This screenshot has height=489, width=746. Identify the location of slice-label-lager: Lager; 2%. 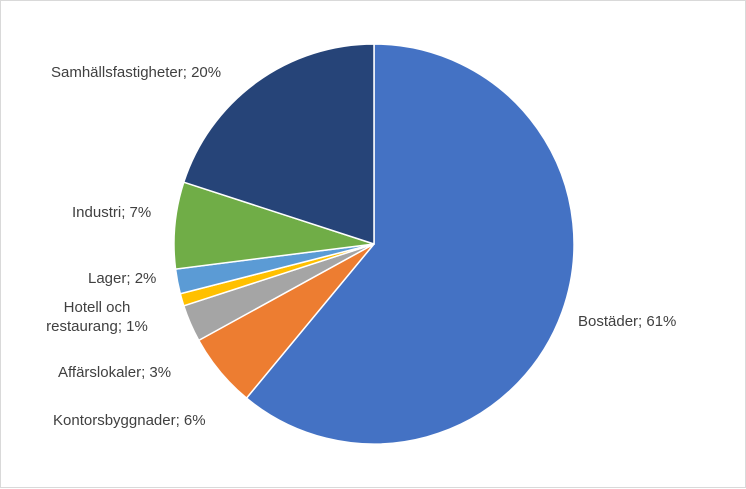
(122, 278).